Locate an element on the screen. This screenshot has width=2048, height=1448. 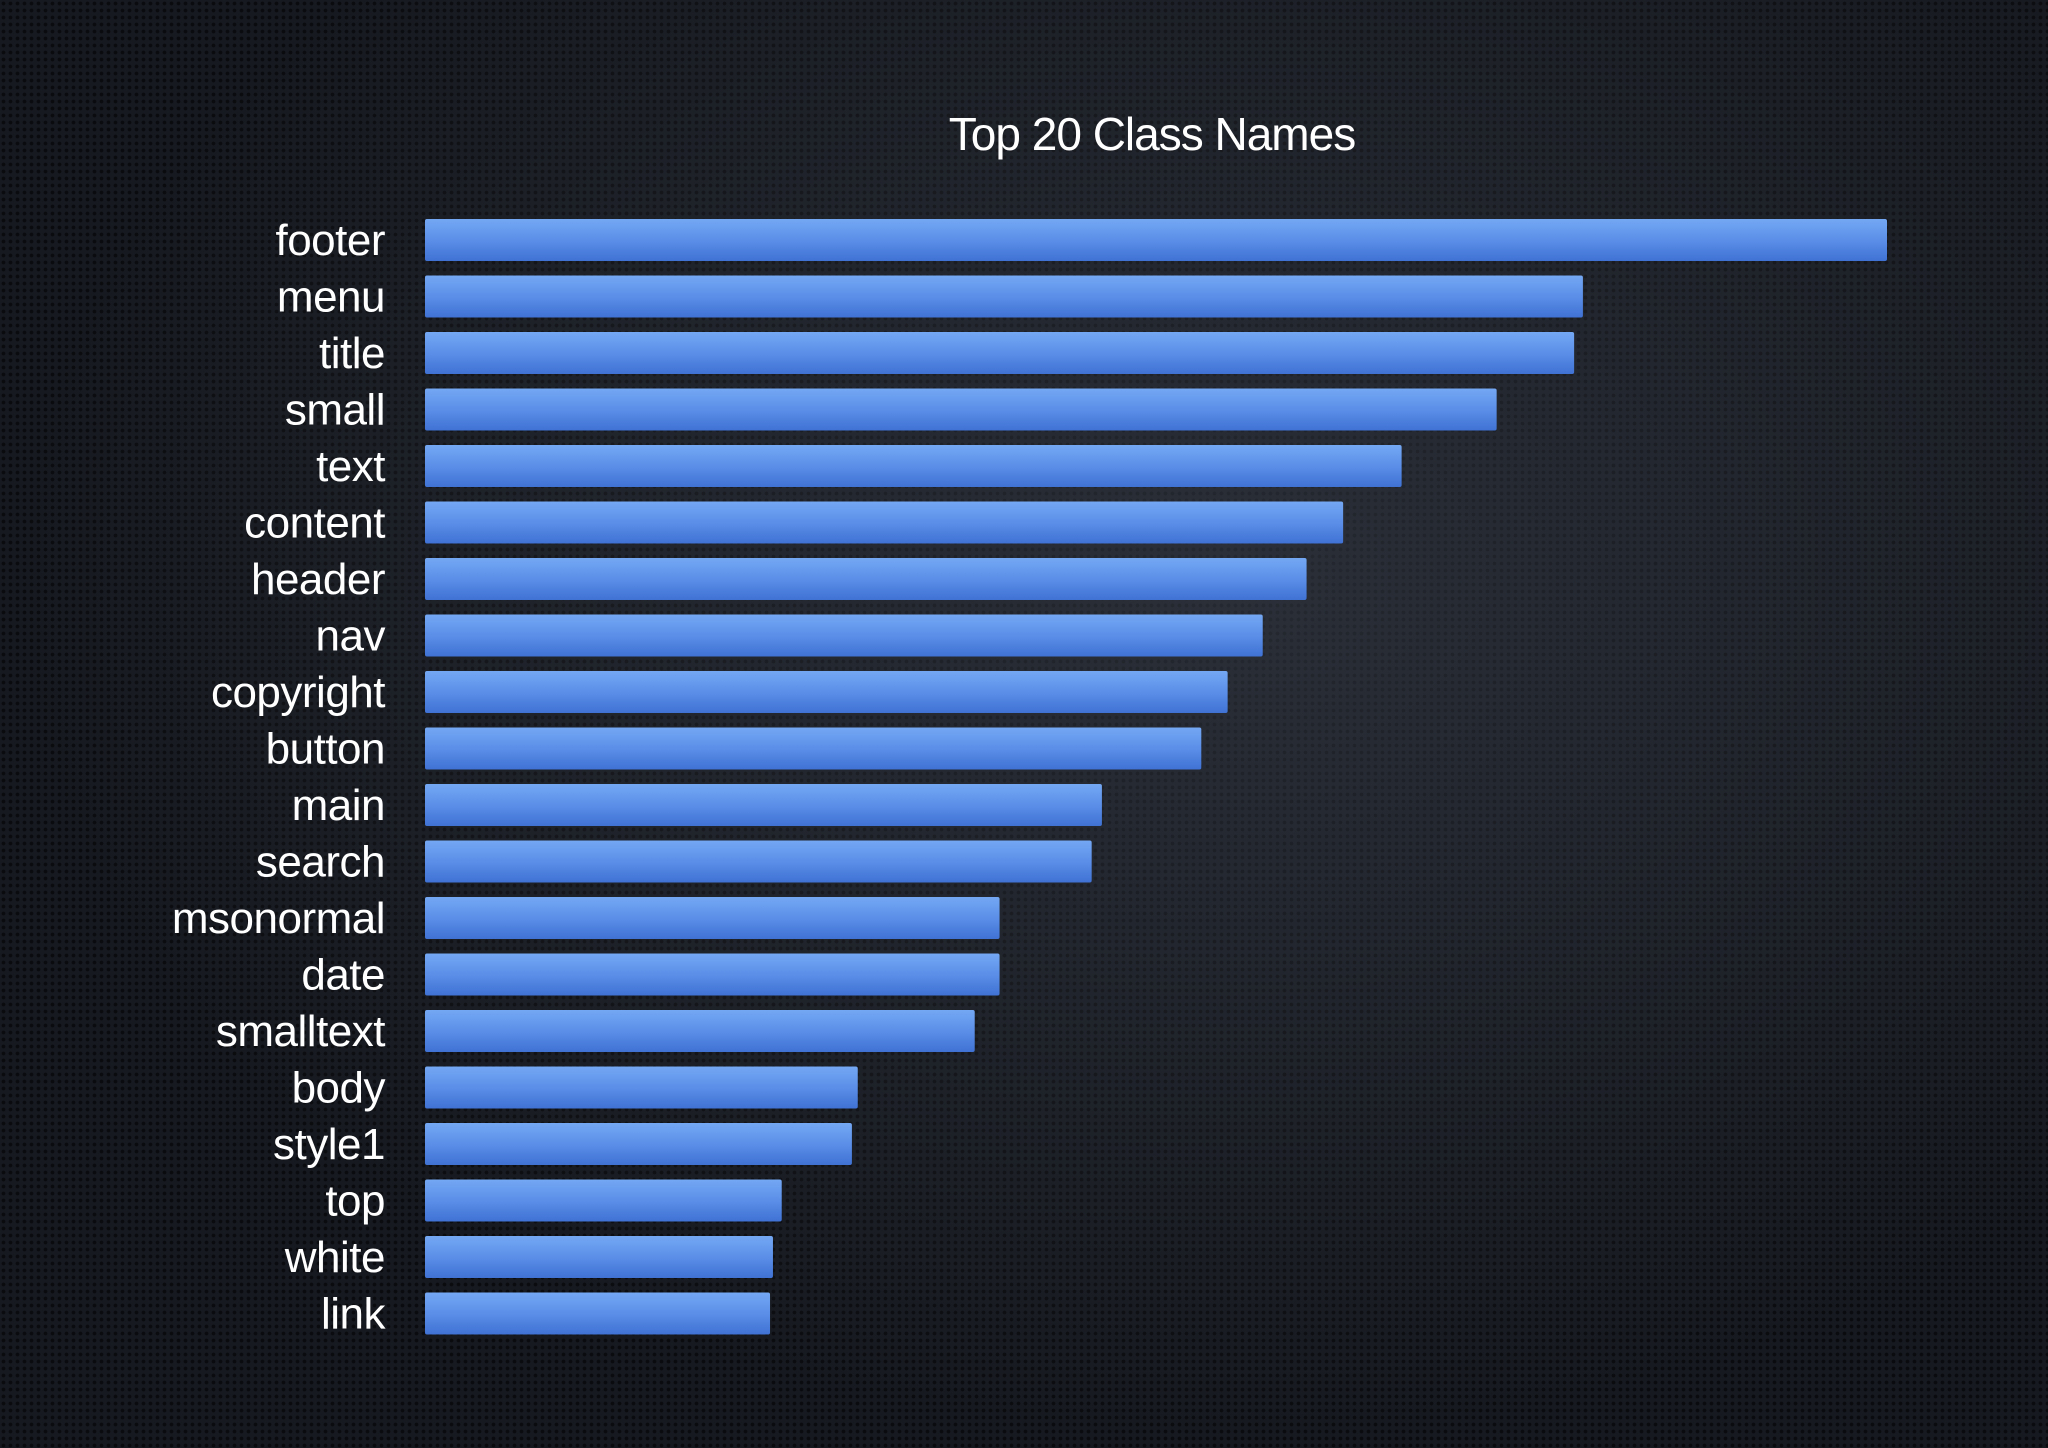
bar-footer is located at coordinates (1156, 240).